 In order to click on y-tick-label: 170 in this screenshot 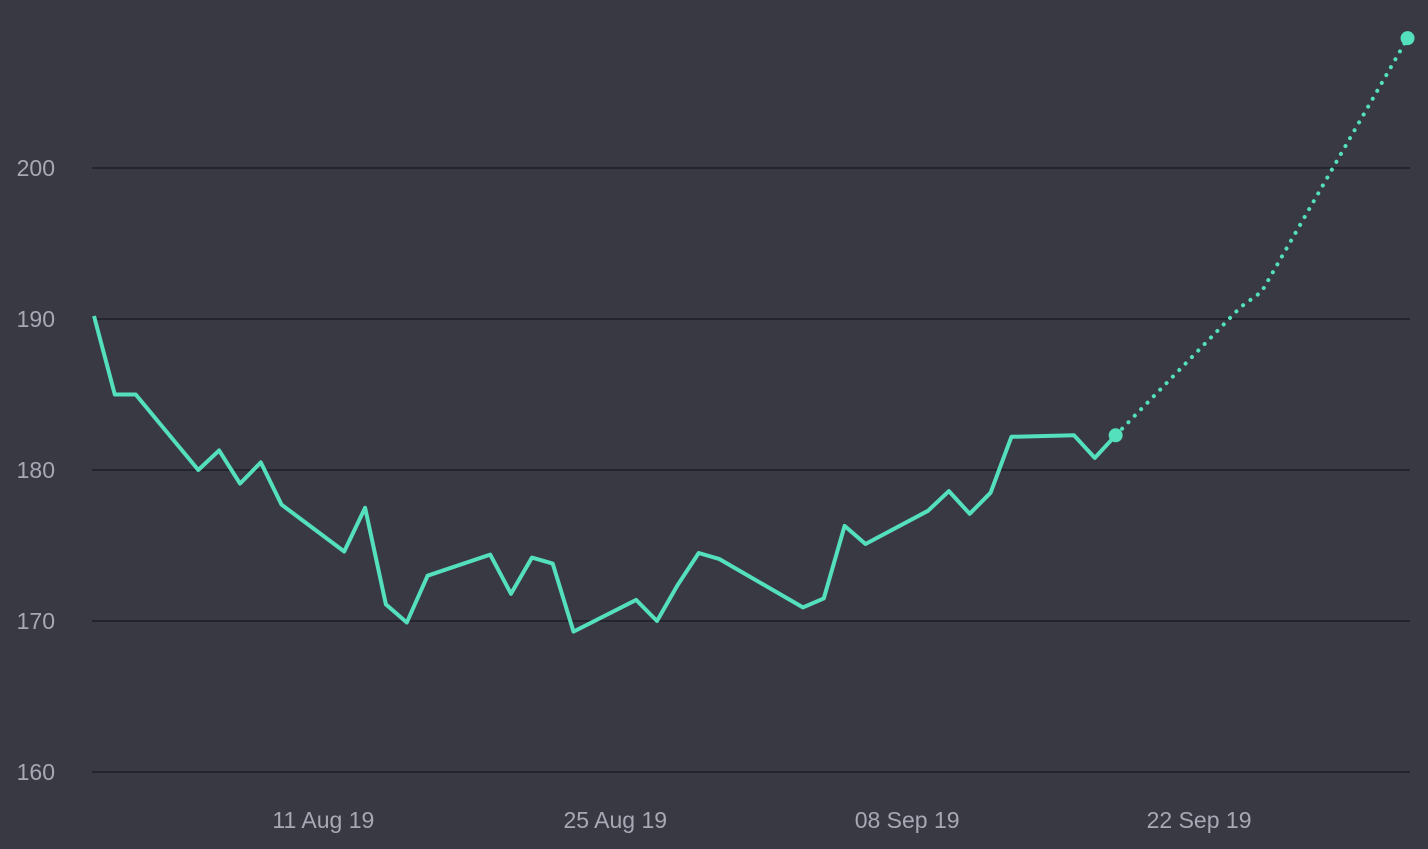, I will do `click(36, 621)`.